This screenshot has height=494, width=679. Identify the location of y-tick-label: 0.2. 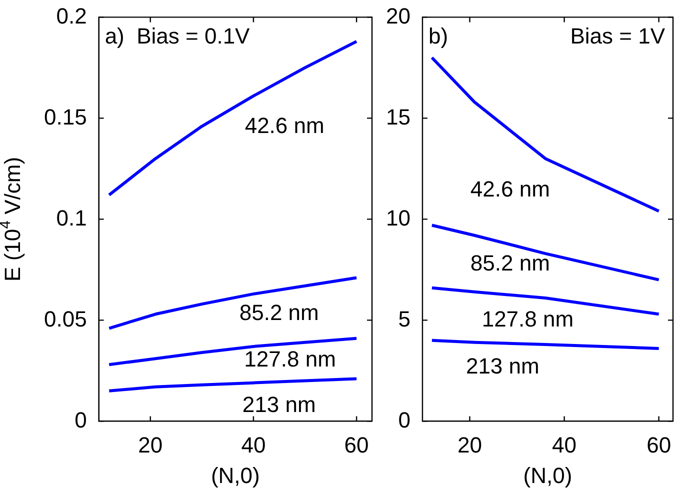
(71, 15).